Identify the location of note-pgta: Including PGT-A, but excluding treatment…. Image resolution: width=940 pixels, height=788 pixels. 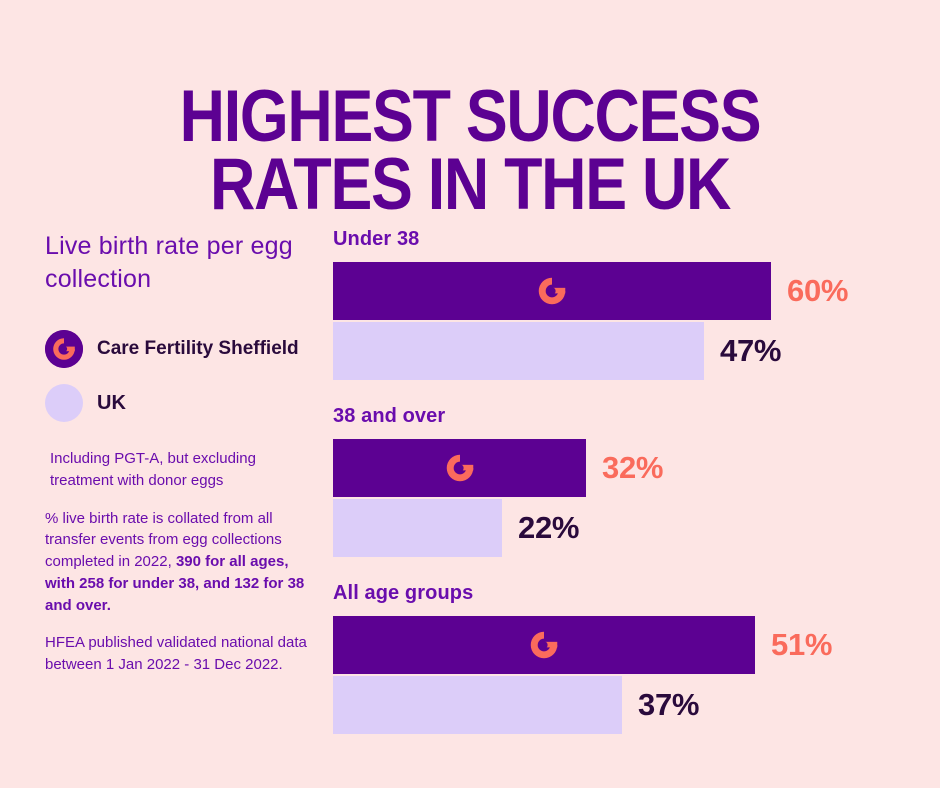
(153, 469).